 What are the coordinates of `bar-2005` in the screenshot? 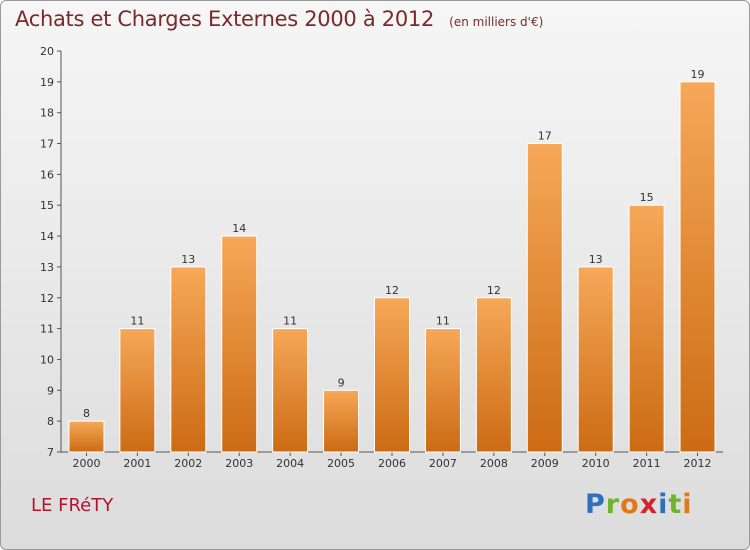 It's located at (341, 421).